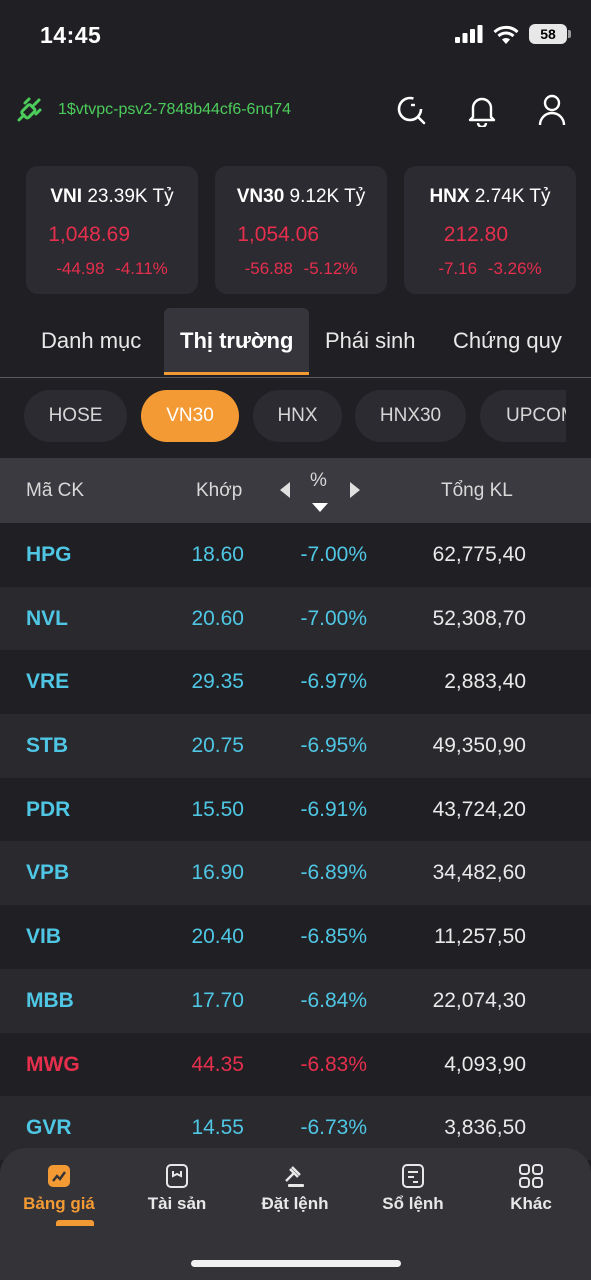  I want to click on bell-icon, so click(482, 110).